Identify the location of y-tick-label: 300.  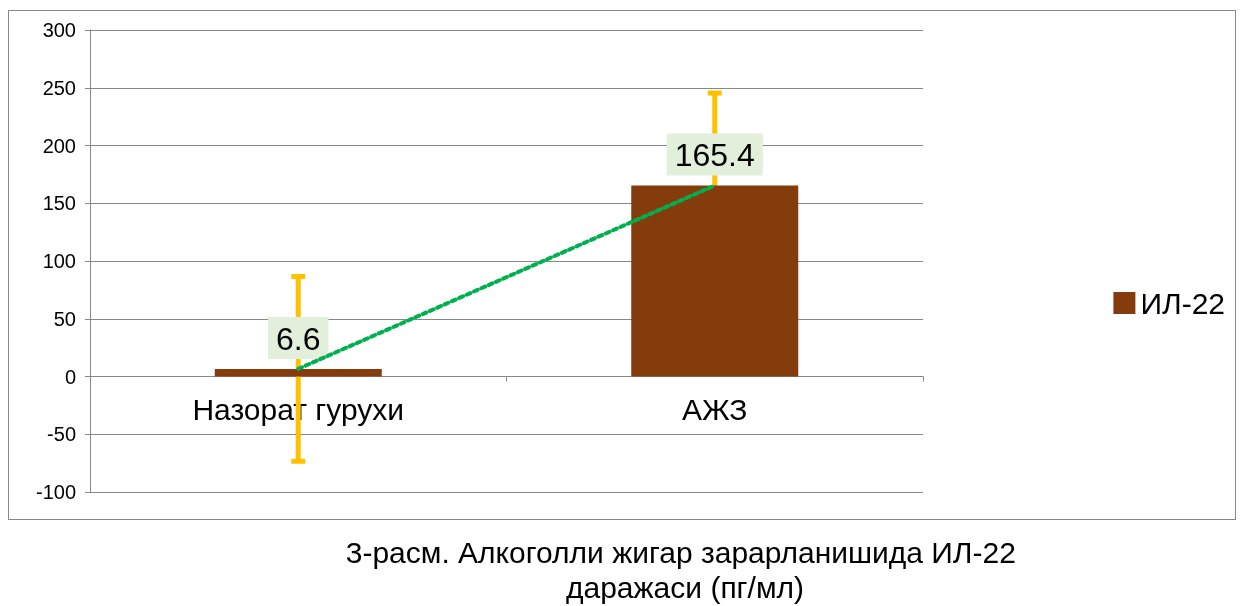
(59, 30).